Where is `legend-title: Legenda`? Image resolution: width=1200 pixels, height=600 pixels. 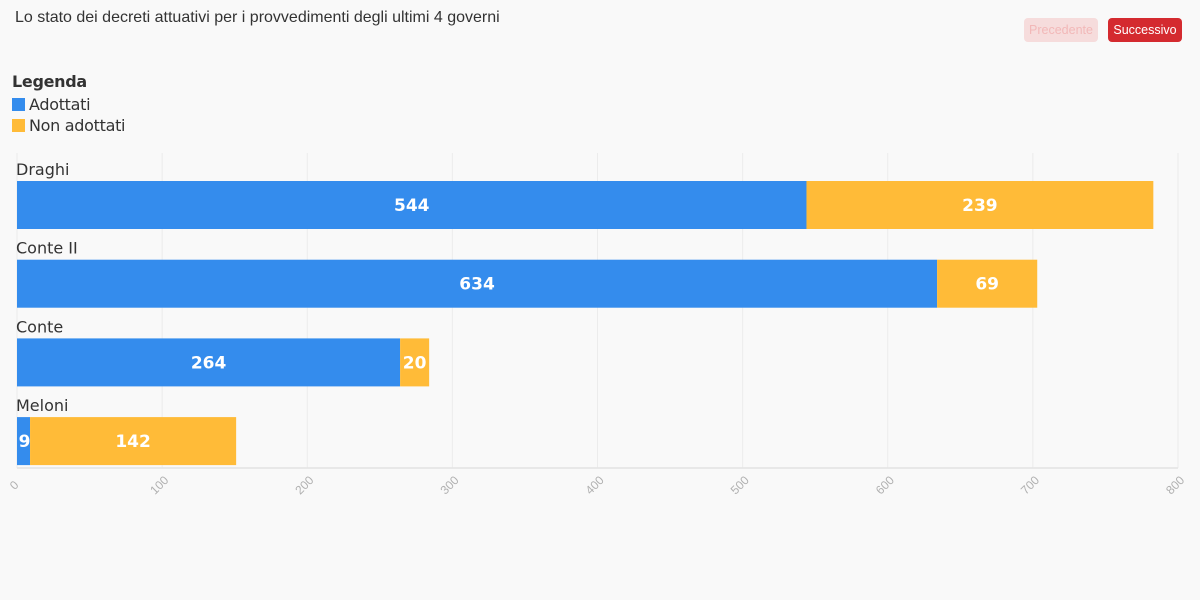 legend-title: Legenda is located at coordinates (49, 81).